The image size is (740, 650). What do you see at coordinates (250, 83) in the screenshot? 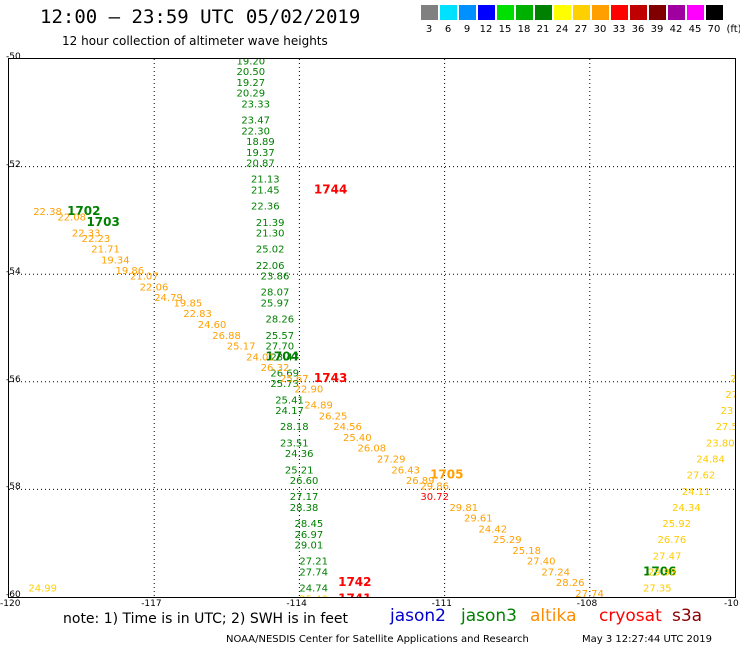
I see `wave-height-value: 19.27` at bounding box center [250, 83].